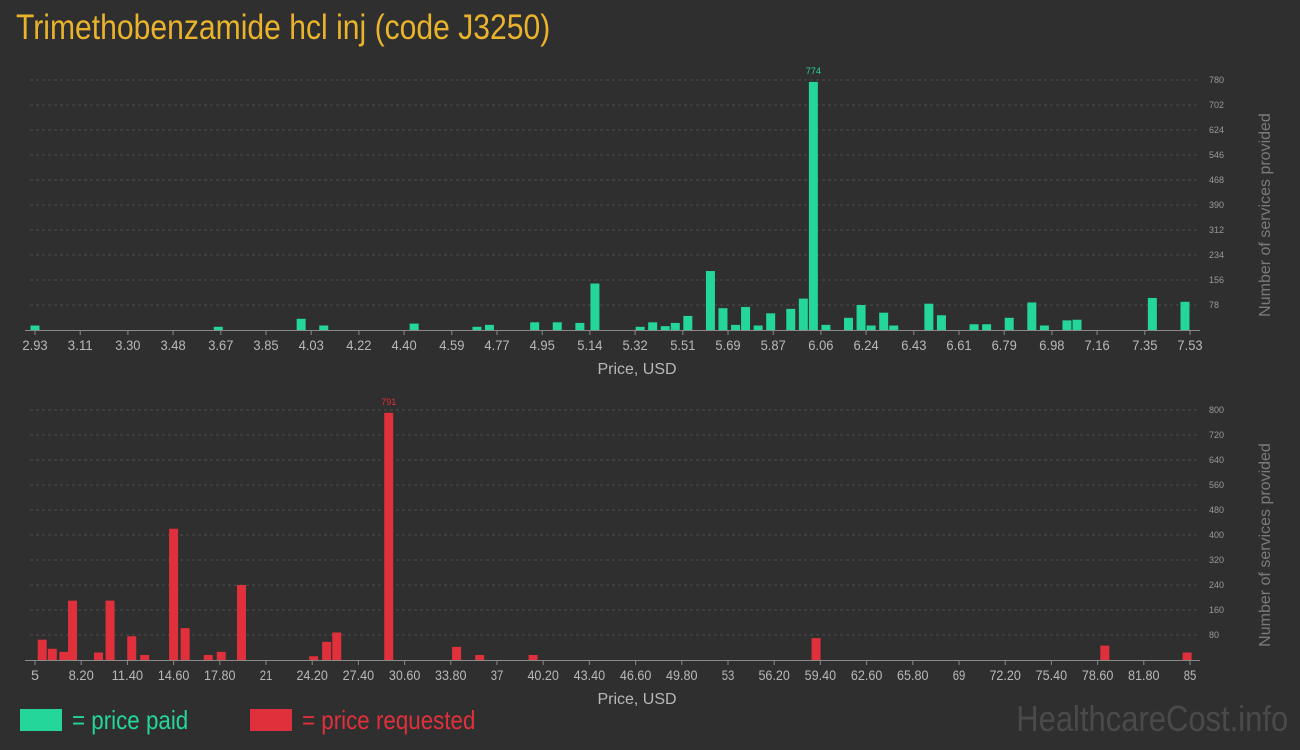 The width and height of the screenshot is (1300, 750). Describe the element at coordinates (174, 675) in the screenshot. I see `requested-xtick-label: 14.60` at that location.